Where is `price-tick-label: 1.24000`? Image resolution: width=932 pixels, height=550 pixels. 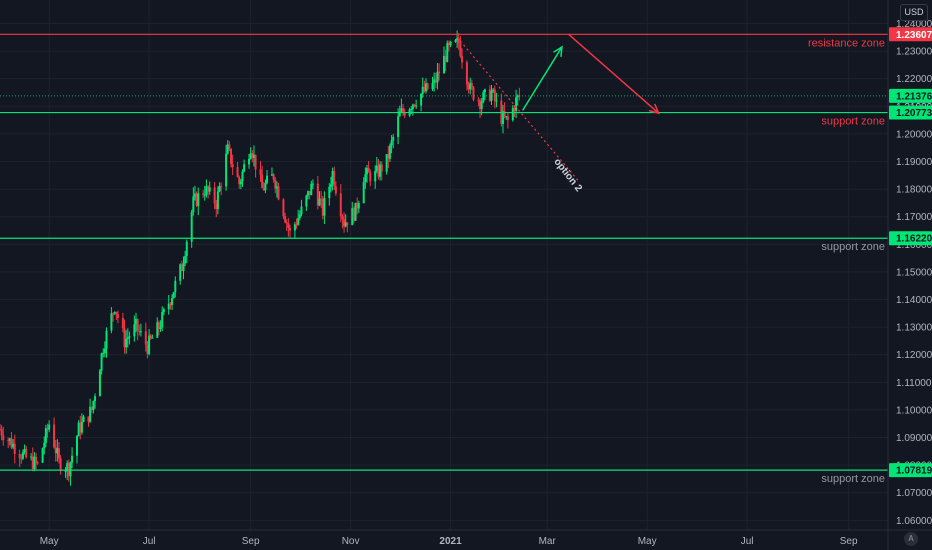
price-tick-label: 1.24000 is located at coordinates (914, 24).